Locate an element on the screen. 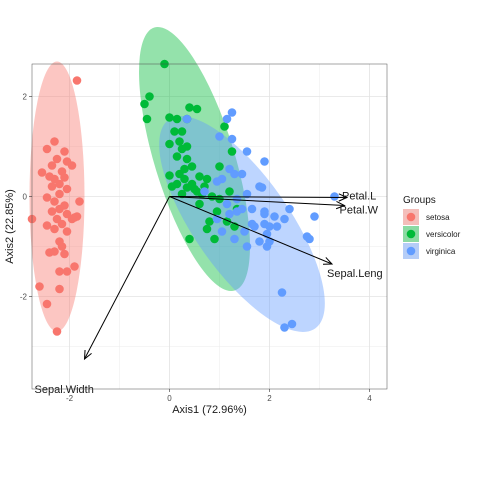  legend-label-setosa: setosa is located at coordinates (438, 217).